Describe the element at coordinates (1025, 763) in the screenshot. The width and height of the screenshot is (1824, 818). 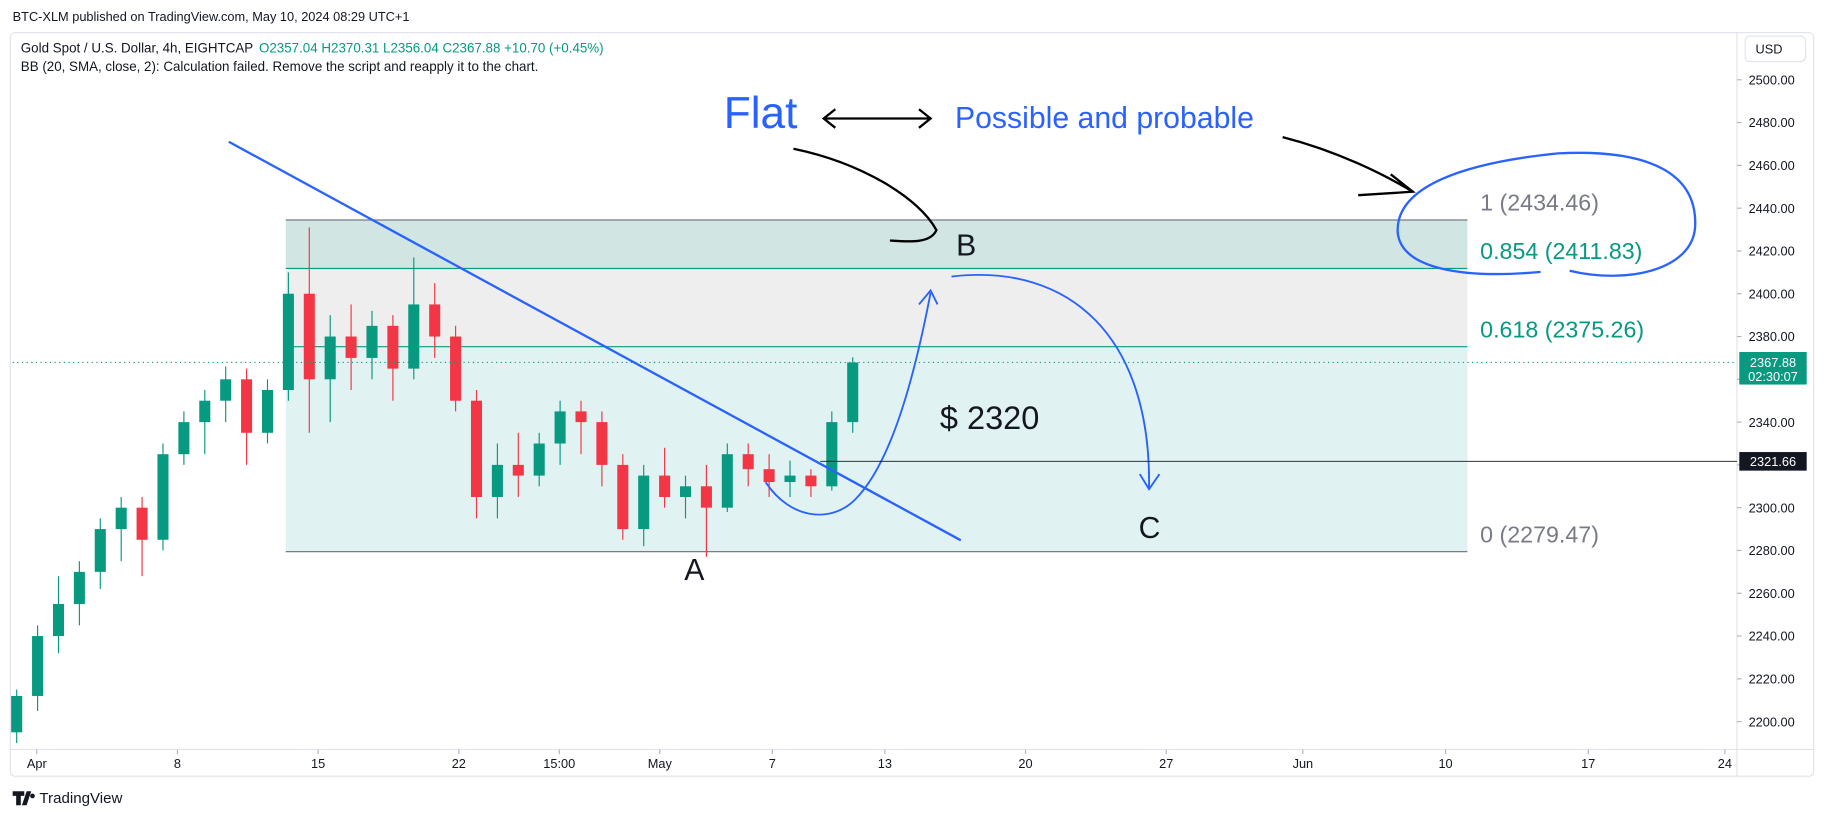
I see `x-tick-label: 20` at that location.